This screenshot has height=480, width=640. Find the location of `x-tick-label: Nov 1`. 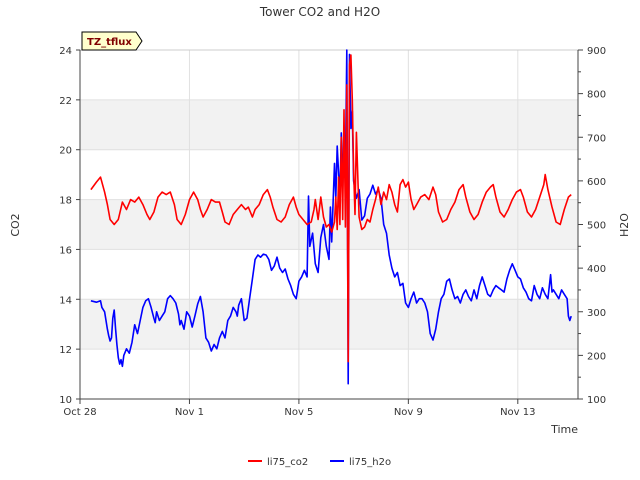

x-tick-label: Nov 1 is located at coordinates (189, 412).